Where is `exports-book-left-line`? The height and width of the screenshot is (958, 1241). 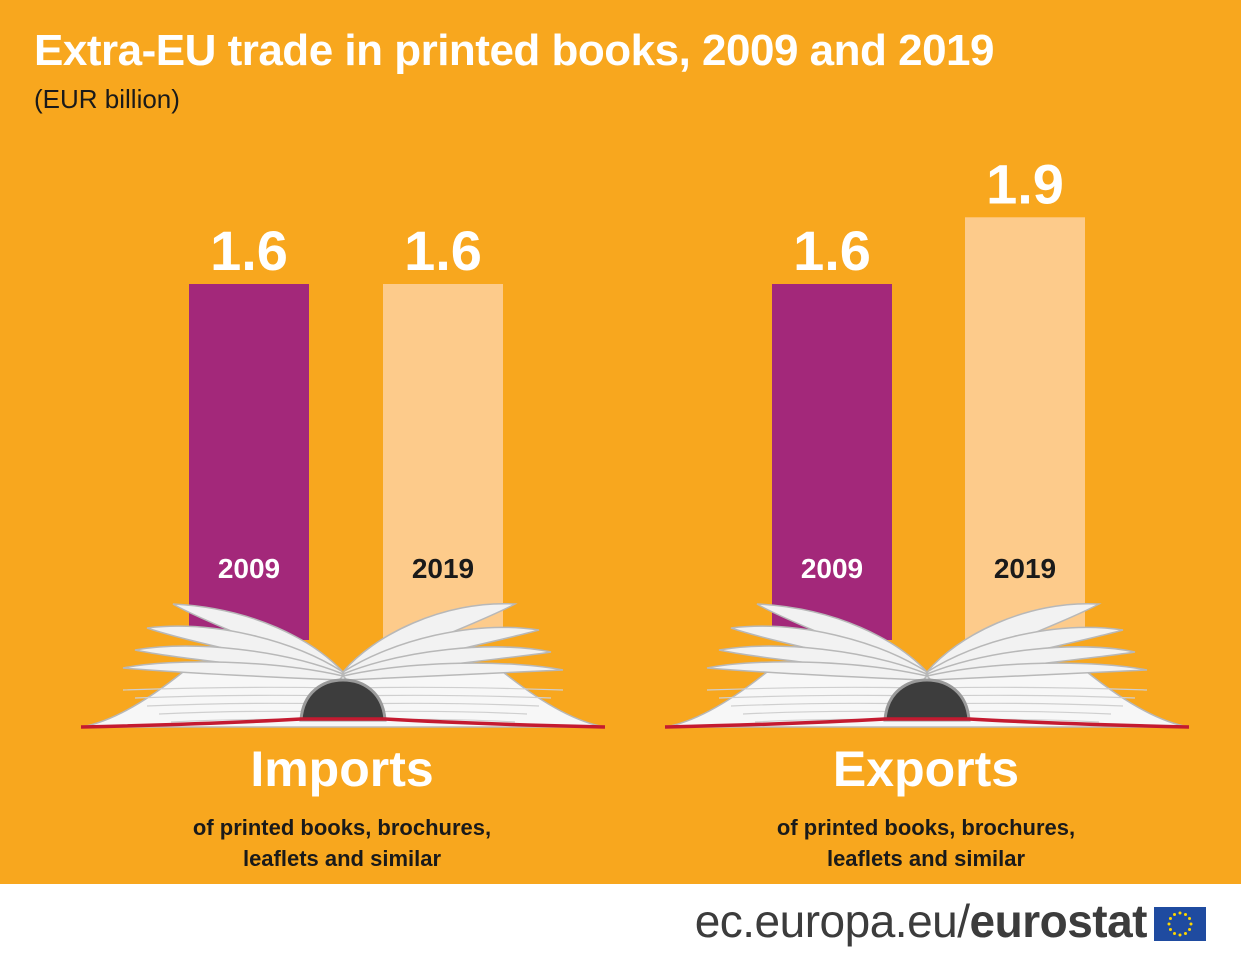 exports-book-left-line is located at coordinates (813, 688).